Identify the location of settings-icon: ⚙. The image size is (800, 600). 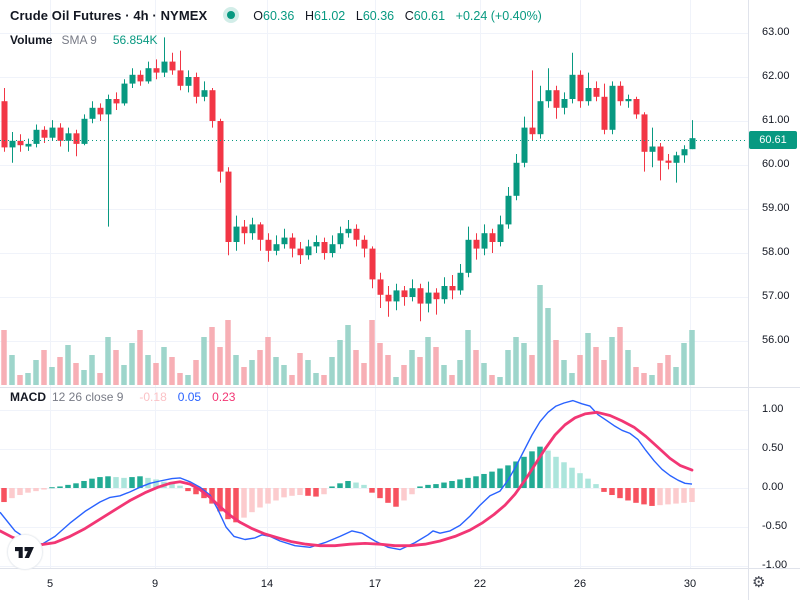
(759, 582).